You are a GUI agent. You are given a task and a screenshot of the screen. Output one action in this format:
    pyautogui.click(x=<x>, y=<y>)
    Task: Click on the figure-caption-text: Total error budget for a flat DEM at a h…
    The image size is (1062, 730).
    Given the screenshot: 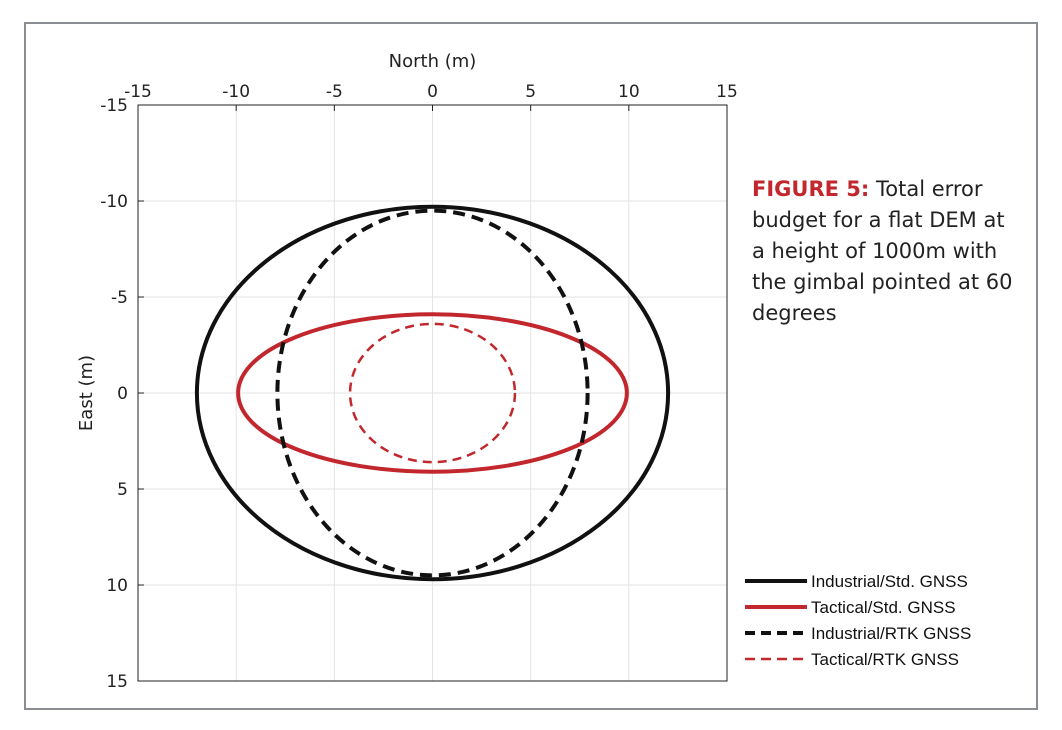 What is the action you would take?
    pyautogui.click(x=882, y=251)
    